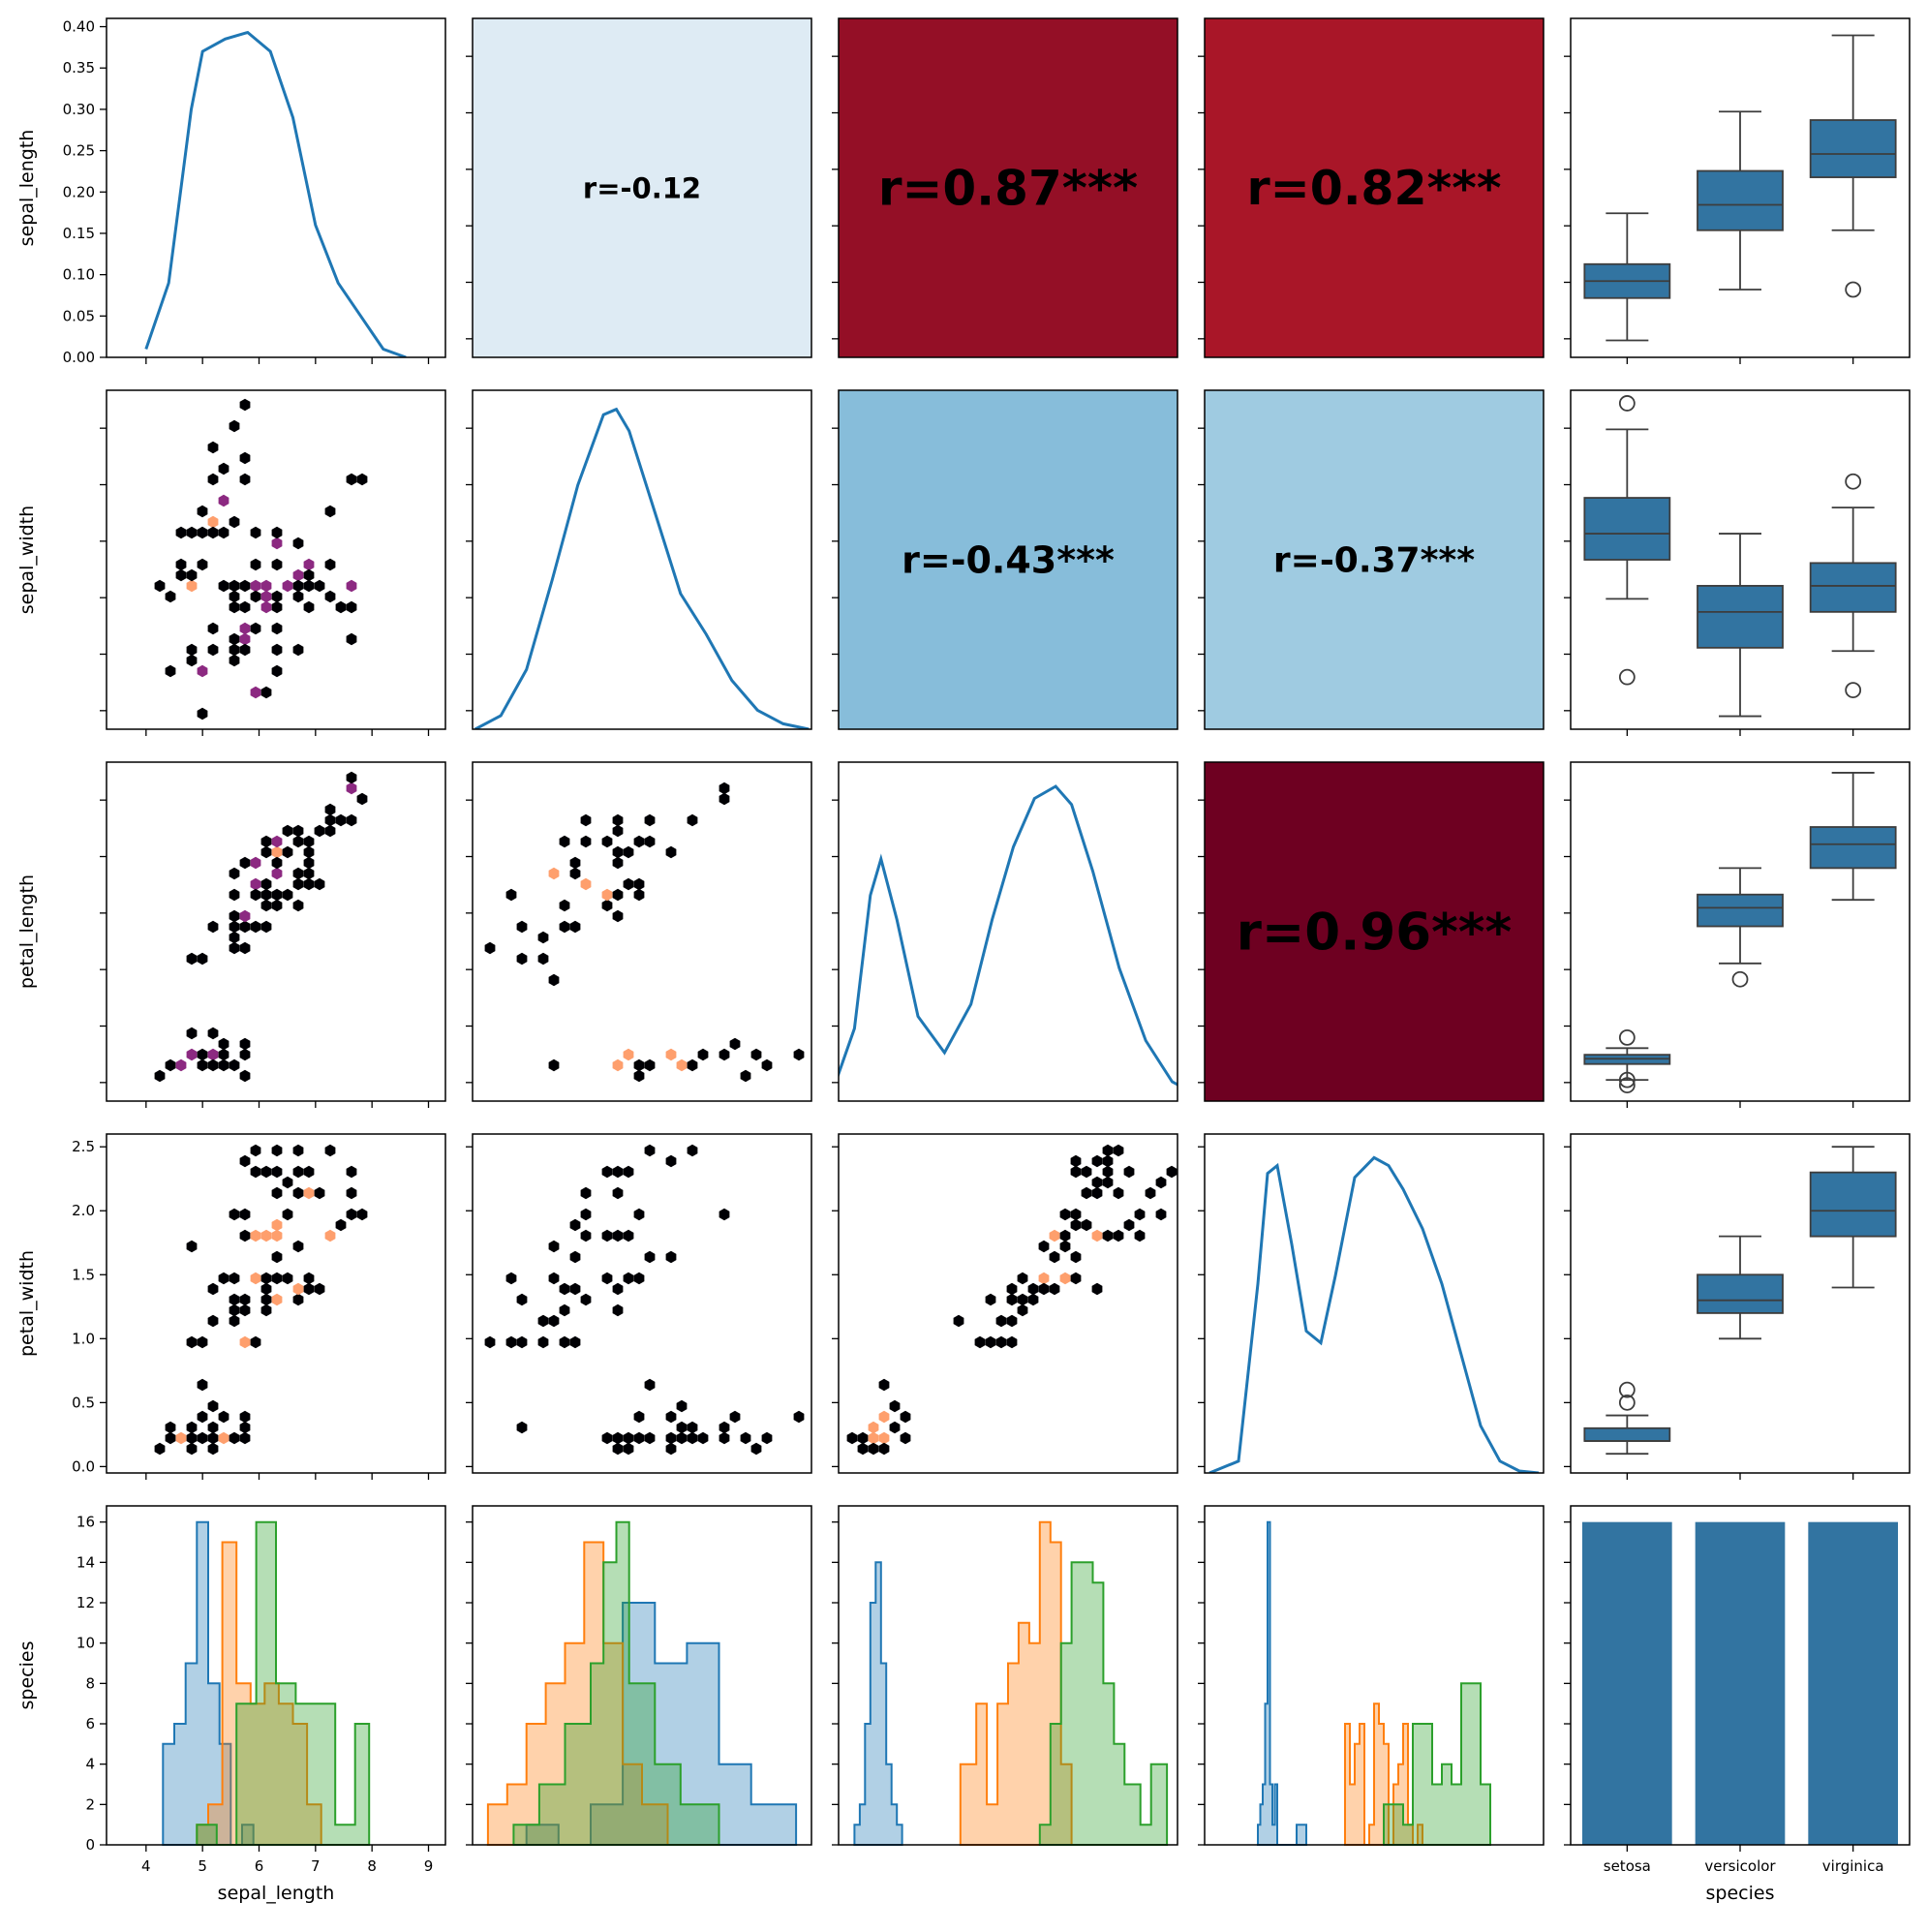 The height and width of the screenshot is (1932, 1927). What do you see at coordinates (1005, 1675) in the screenshot?
I see `panel-species-vs-petal_length` at bounding box center [1005, 1675].